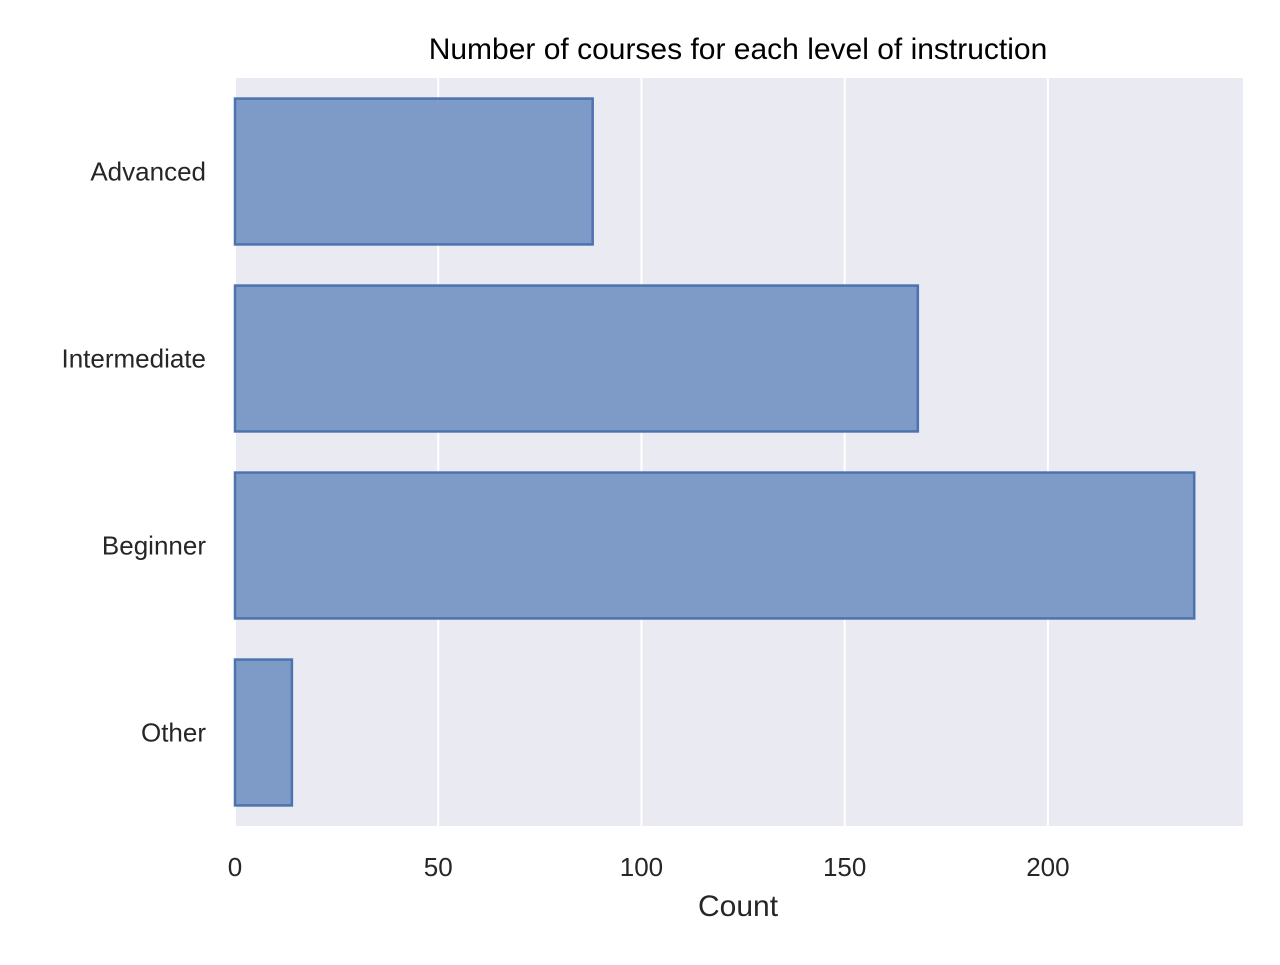  What do you see at coordinates (133, 452) in the screenshot?
I see `y-tick-labels: Advanced Intermediate Beginner Other` at bounding box center [133, 452].